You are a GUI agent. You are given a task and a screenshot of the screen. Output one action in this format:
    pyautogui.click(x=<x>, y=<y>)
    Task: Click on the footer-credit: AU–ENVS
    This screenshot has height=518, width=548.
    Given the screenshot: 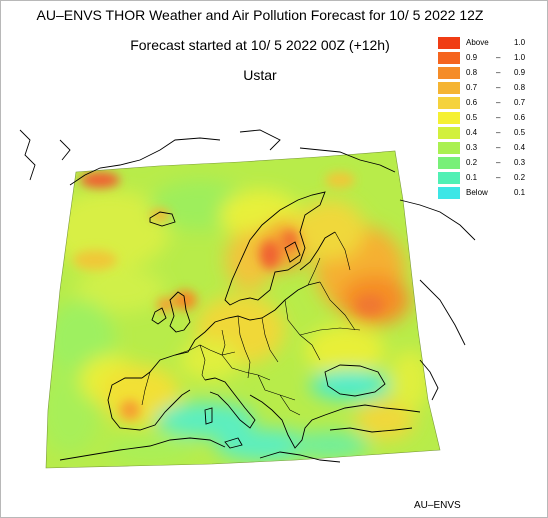 What is the action you would take?
    pyautogui.click(x=437, y=505)
    